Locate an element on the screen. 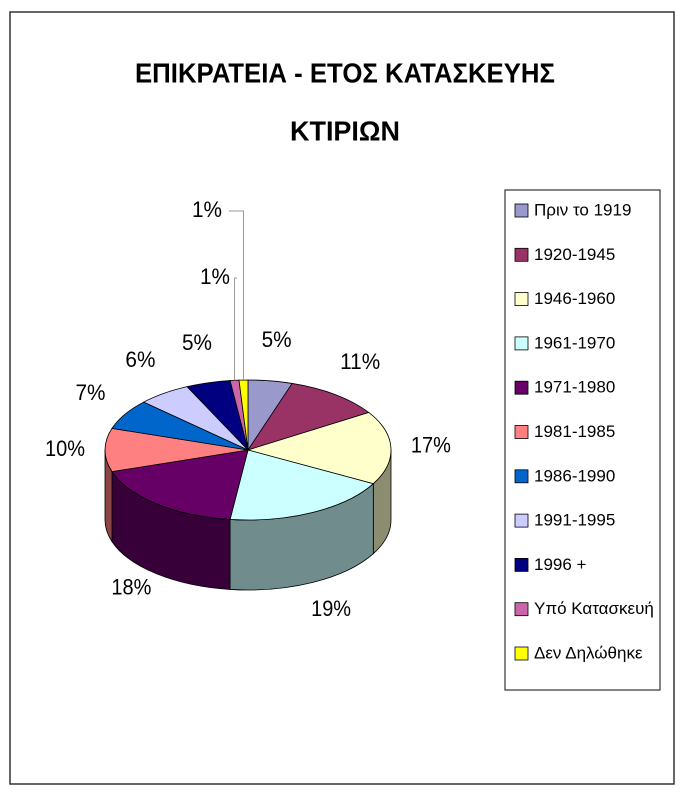 This screenshot has height=797, width=685. legend-label: 1991-1995 is located at coordinates (574, 520).